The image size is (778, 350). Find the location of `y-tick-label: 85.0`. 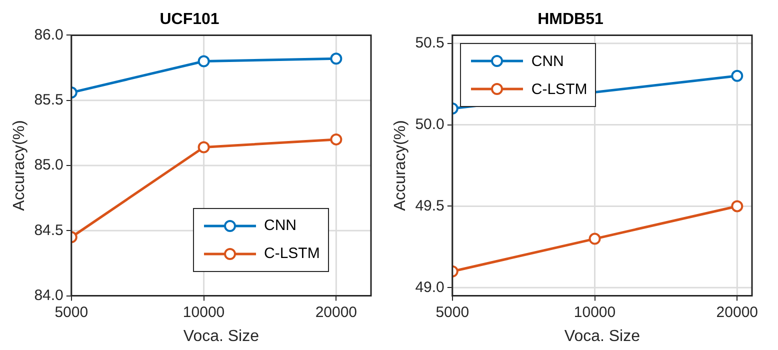

y-tick-label: 85.0 is located at coordinates (49, 165).